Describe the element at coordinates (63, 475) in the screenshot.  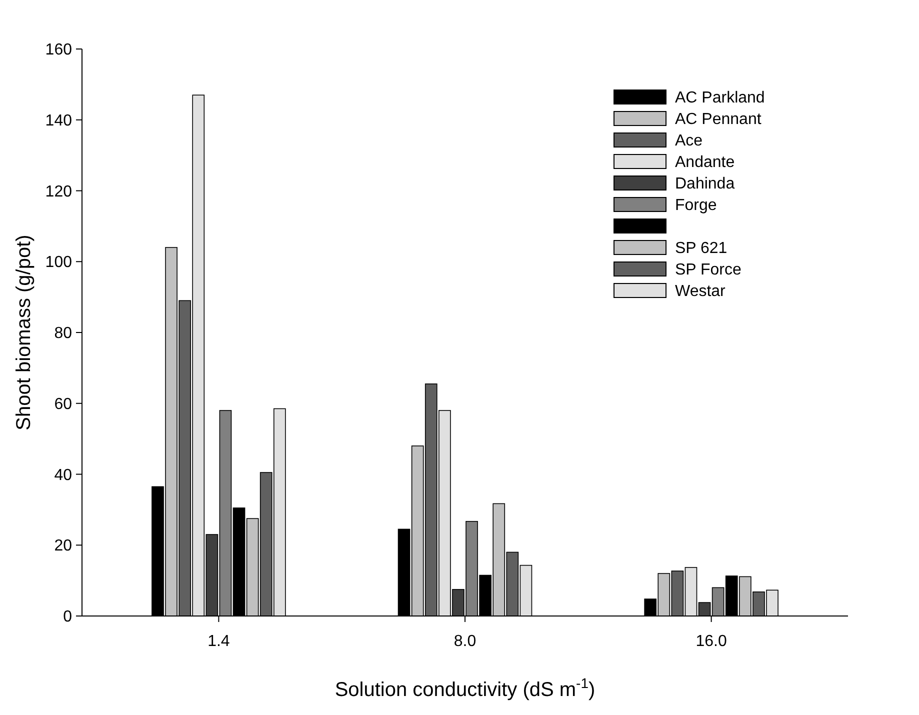
I see `y-tick-label: 40` at that location.